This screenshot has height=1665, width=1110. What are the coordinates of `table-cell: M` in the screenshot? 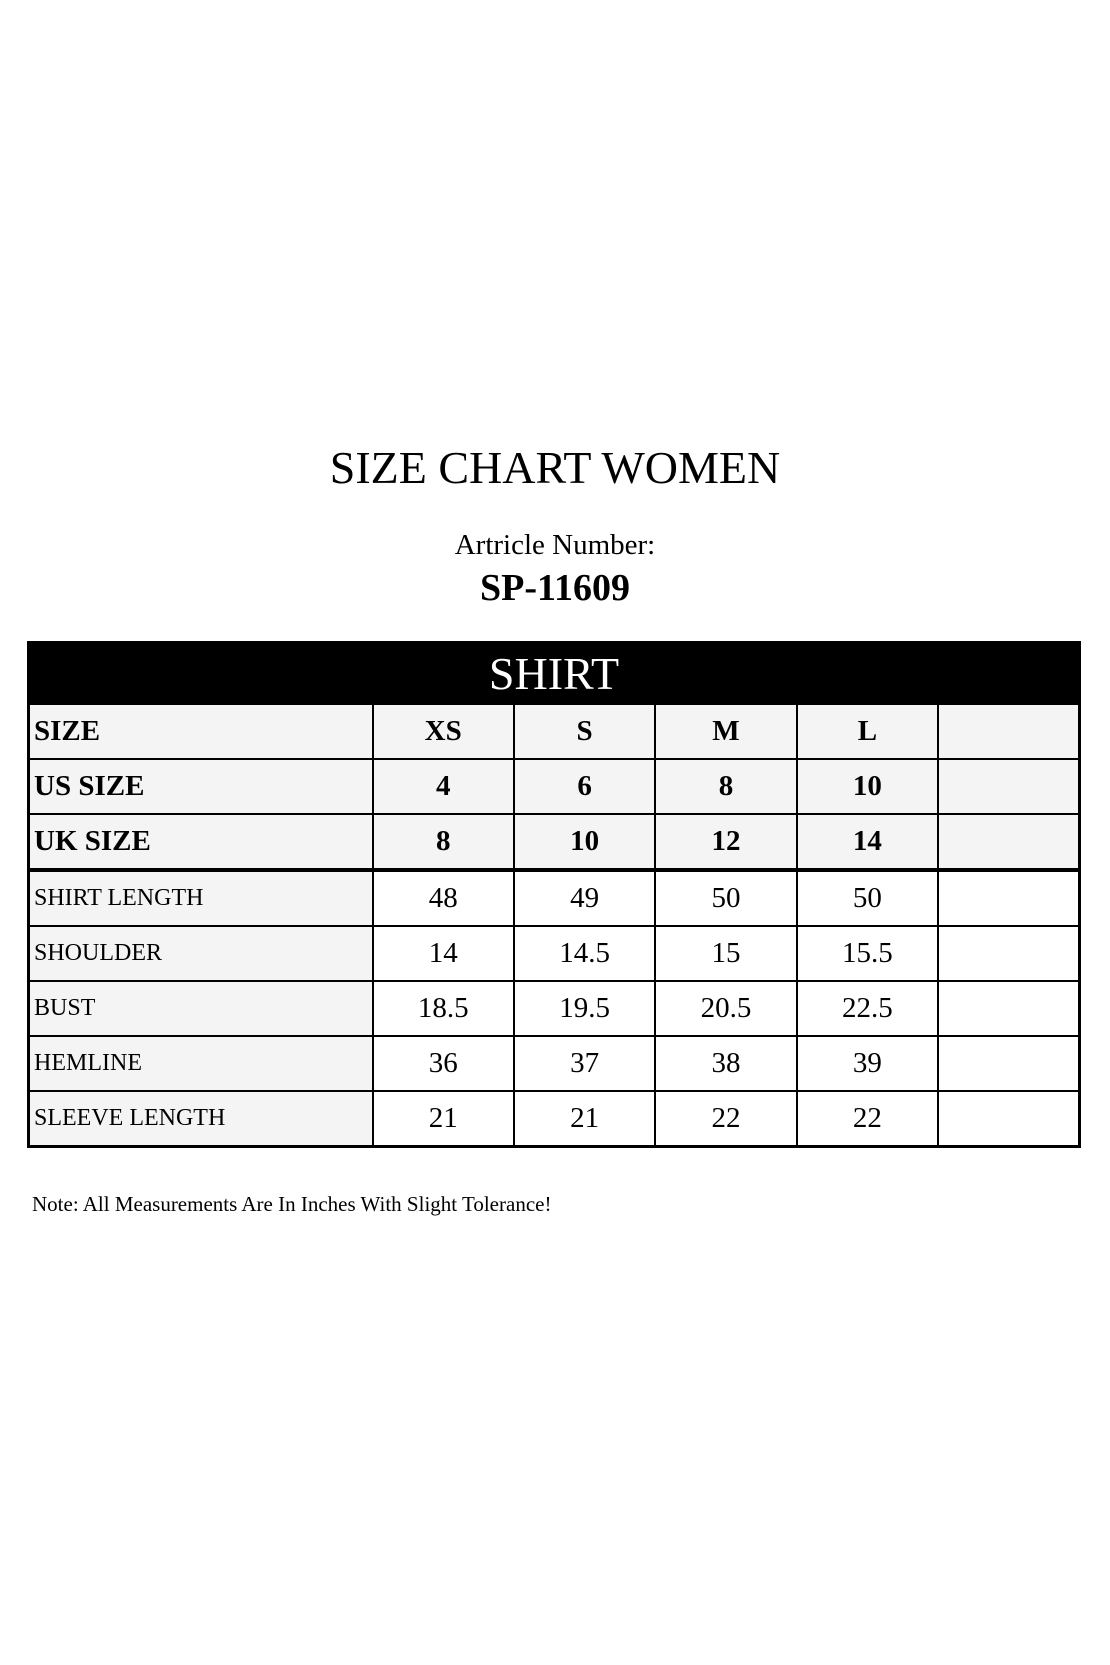 It's located at (726, 731).